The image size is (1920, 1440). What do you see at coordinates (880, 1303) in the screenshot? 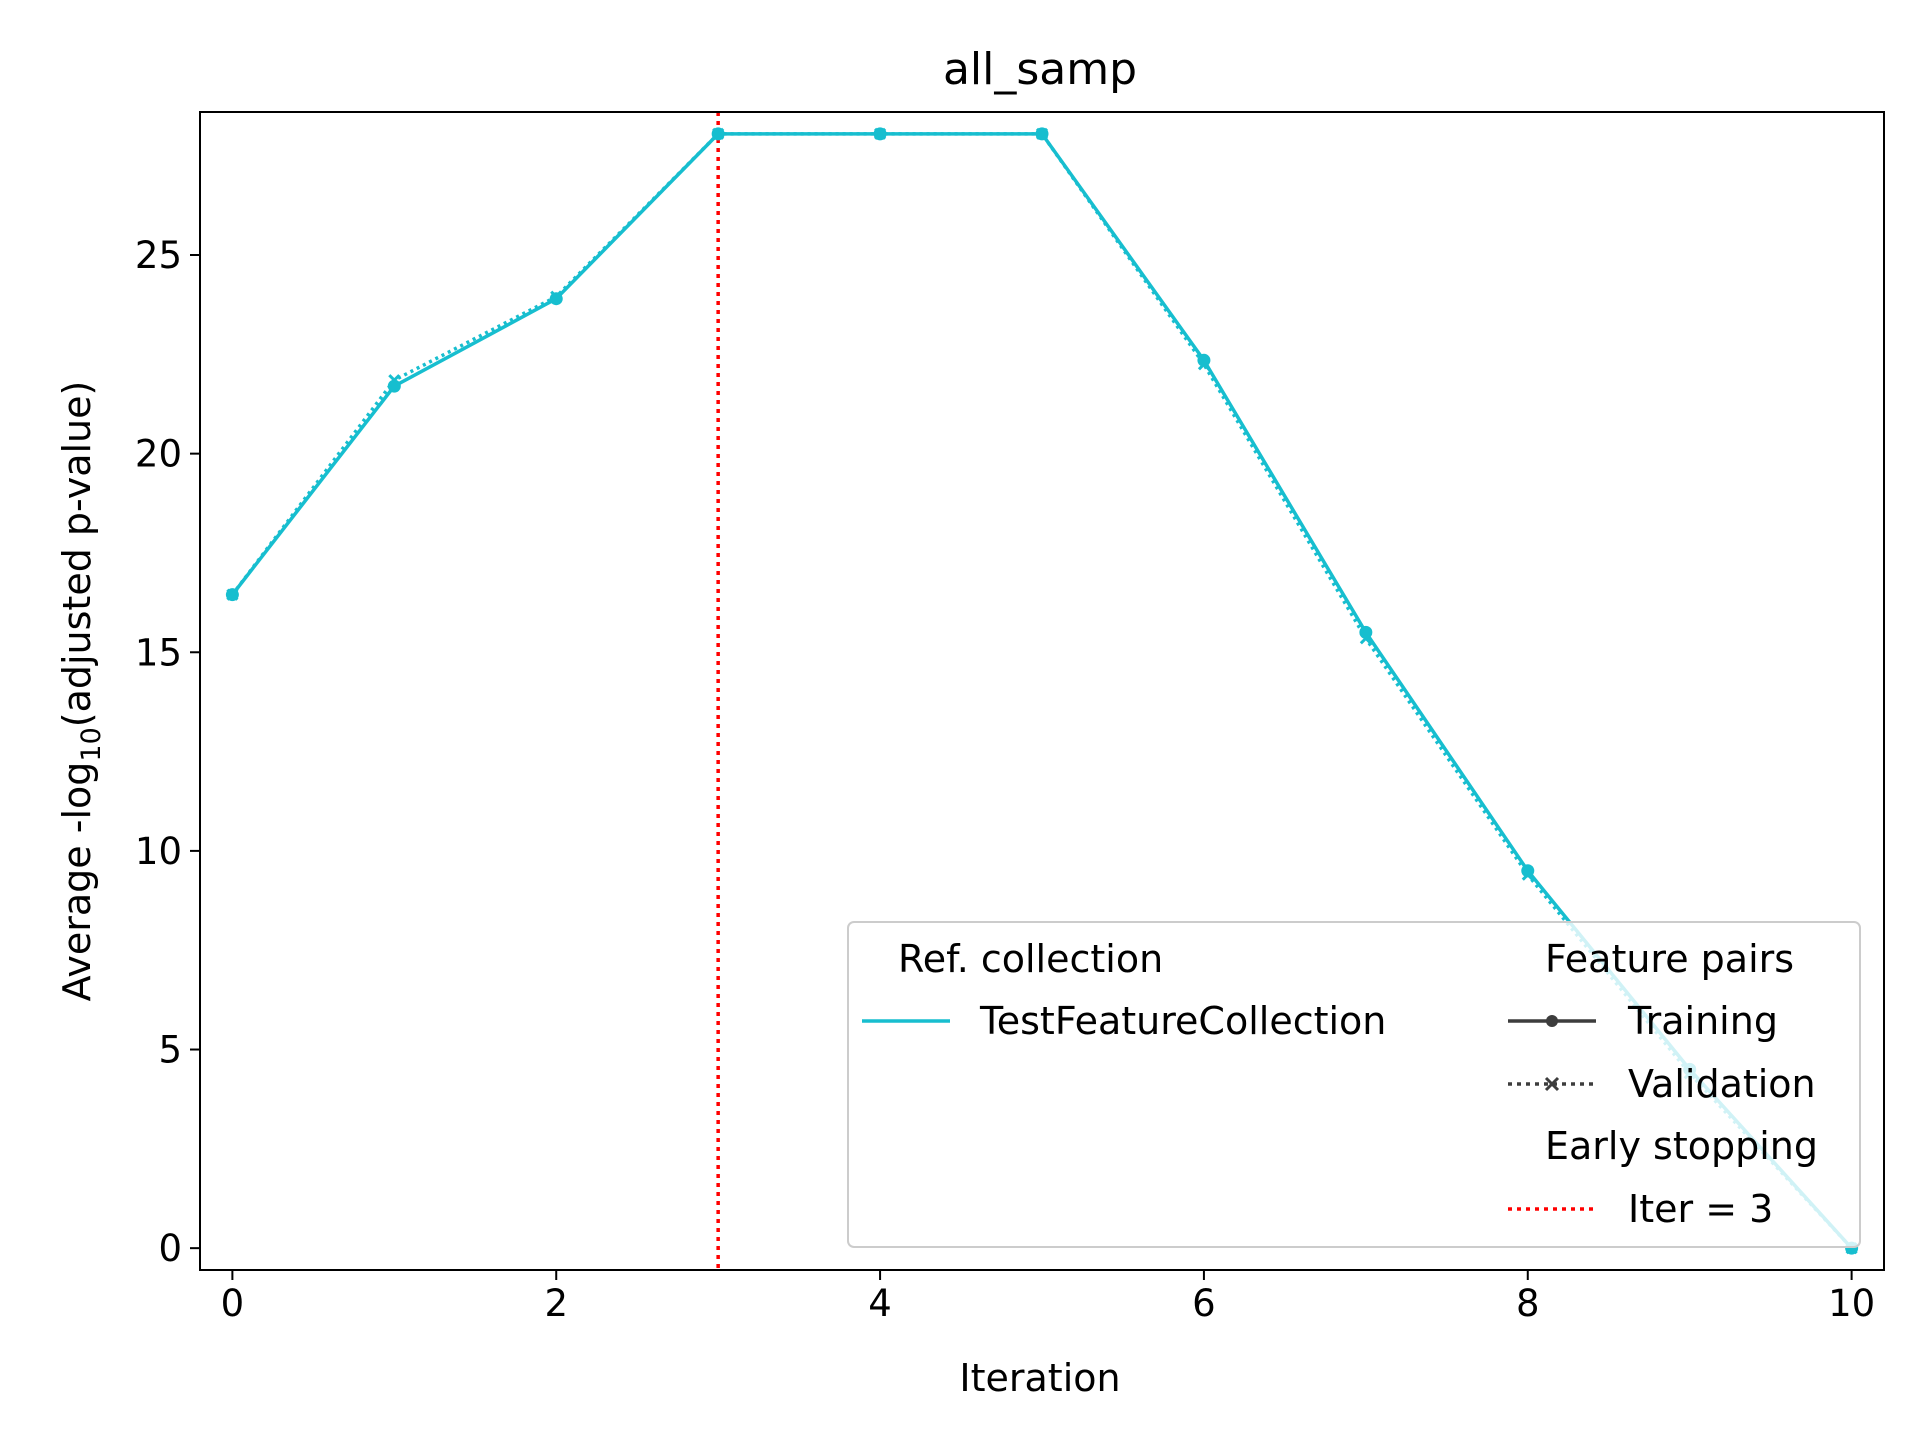
I see `x-tick-label: 4` at bounding box center [880, 1303].